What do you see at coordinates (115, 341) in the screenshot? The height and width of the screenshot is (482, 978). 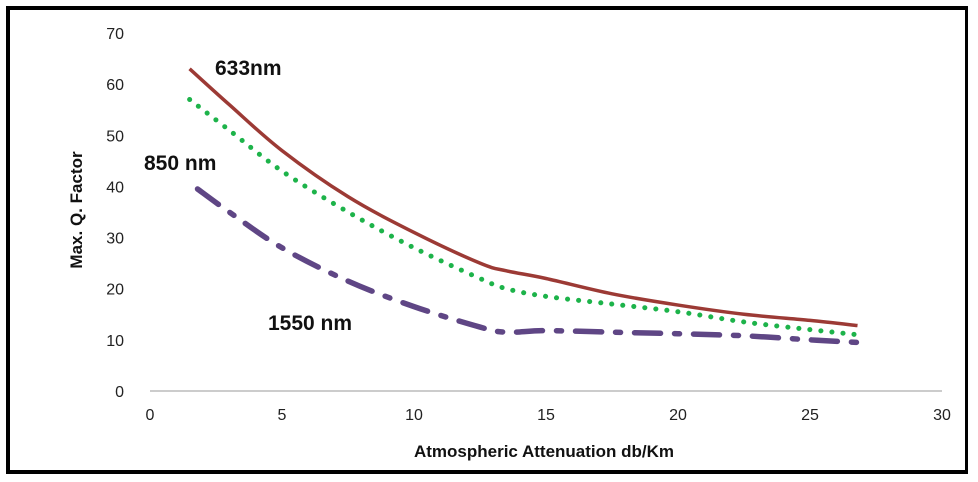 I see `y-tick-label: 10` at bounding box center [115, 341].